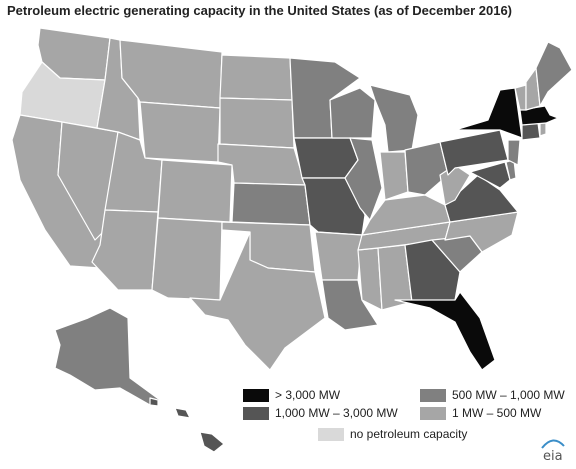  What do you see at coordinates (432, 271) in the screenshot?
I see `state-GA` at bounding box center [432, 271].